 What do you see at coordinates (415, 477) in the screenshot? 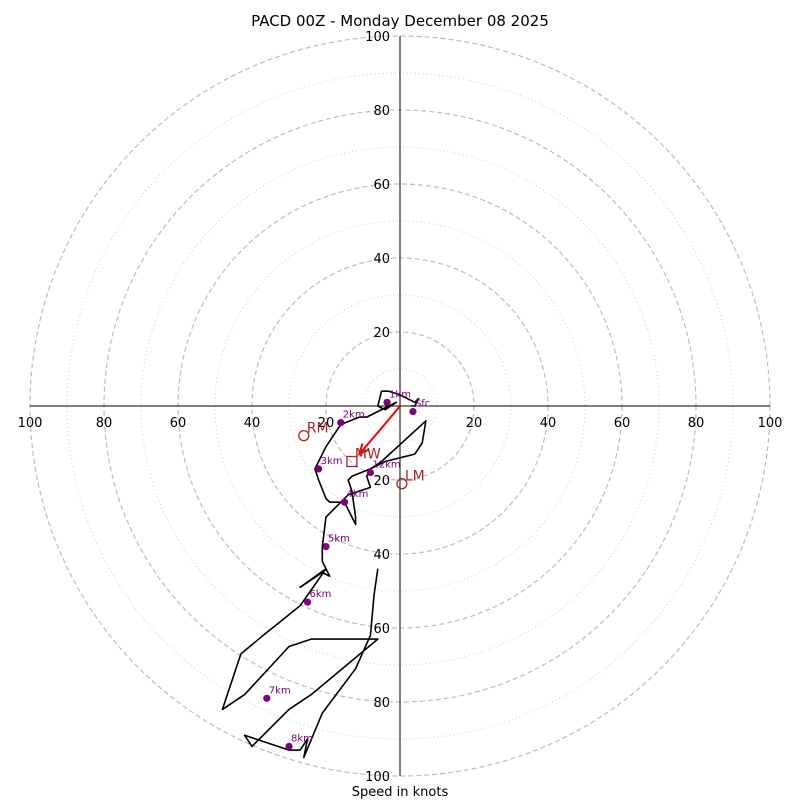
I see `storm-label-lm: LM` at bounding box center [415, 477].